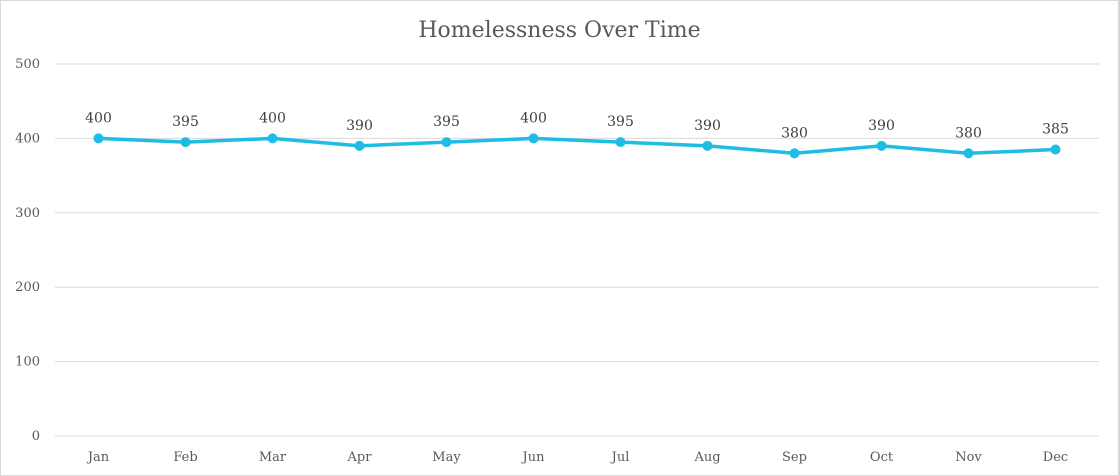 Image resolution: width=1119 pixels, height=476 pixels. What do you see at coordinates (27, 287) in the screenshot?
I see `y-tick-label: 200` at bounding box center [27, 287].